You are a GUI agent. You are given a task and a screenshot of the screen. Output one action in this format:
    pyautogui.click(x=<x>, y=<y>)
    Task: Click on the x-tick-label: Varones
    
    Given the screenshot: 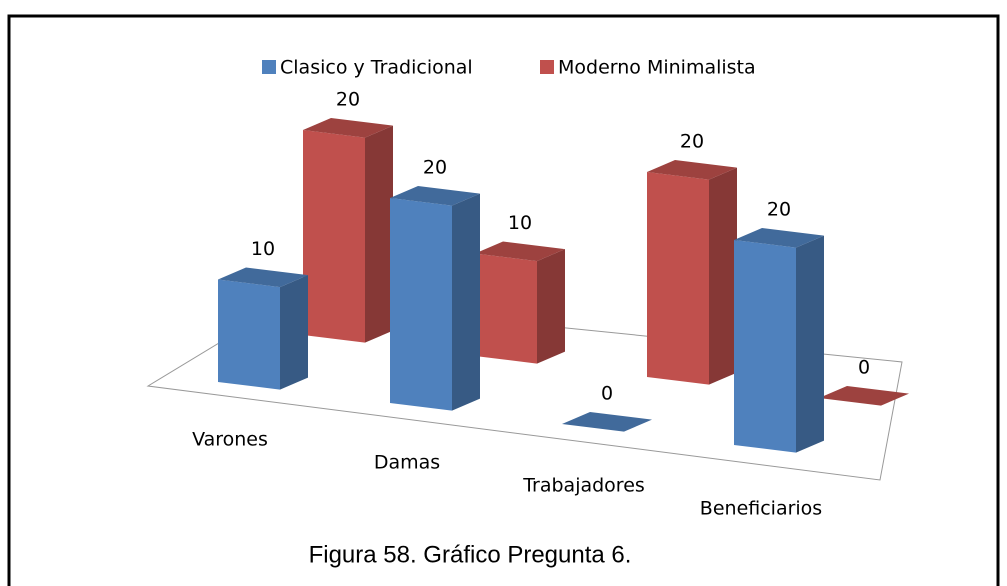 What is the action you would take?
    pyautogui.click(x=230, y=440)
    